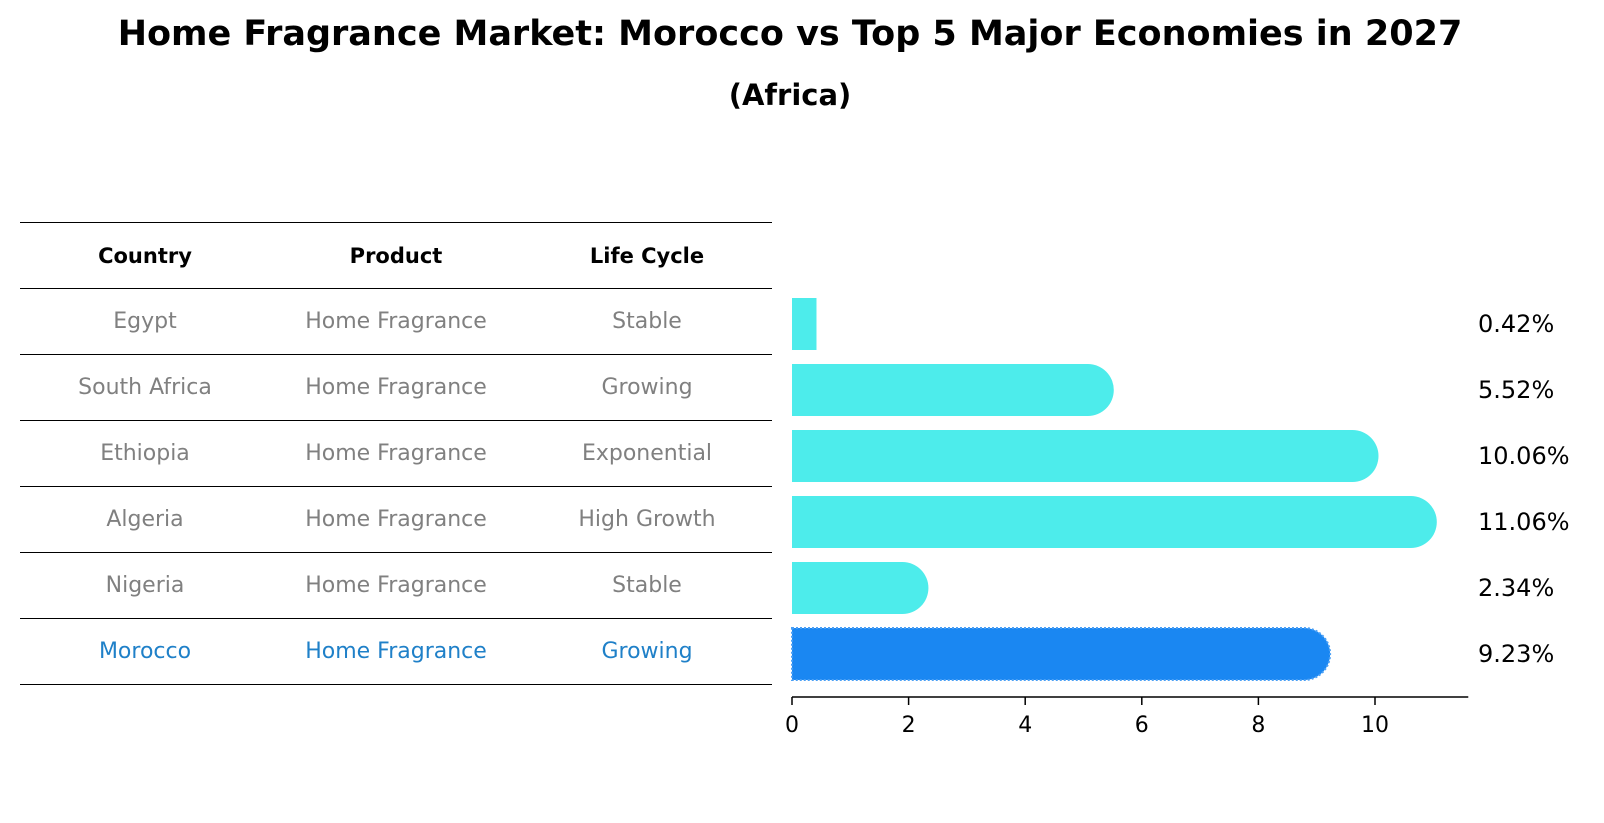 Image resolution: width=1604 pixels, height=823 pixels. What do you see at coordinates (1516, 324) in the screenshot?
I see `value-label: 0.42%` at bounding box center [1516, 324].